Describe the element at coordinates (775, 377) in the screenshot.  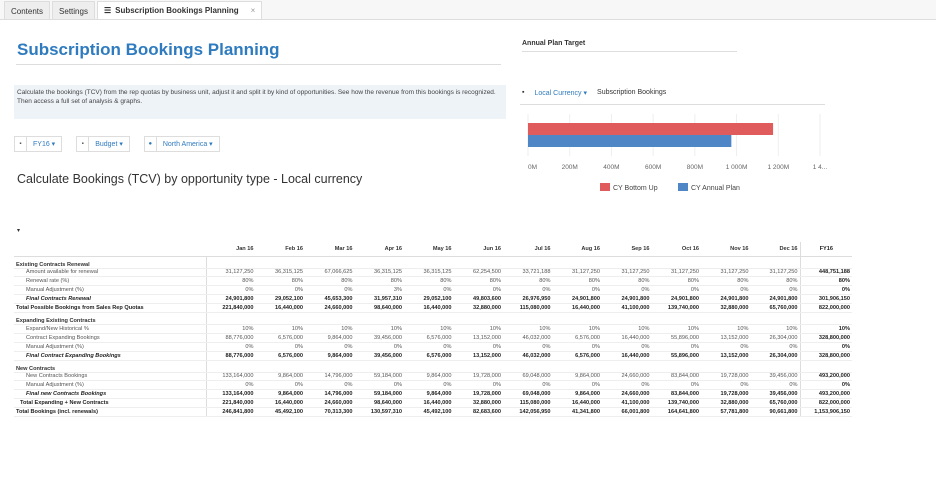
I see `table-cell: 39,456,000` at that location.